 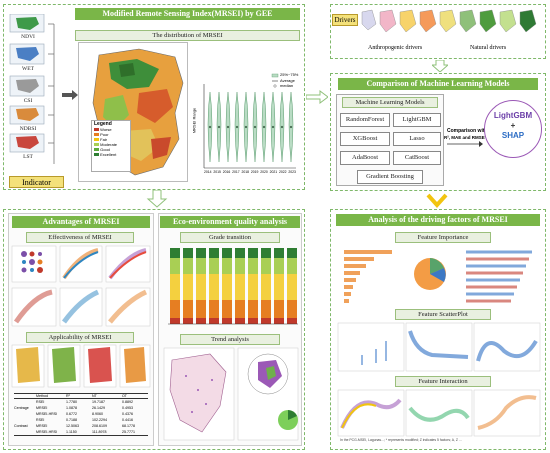 I want to click on winner-shap: SHAP, so click(x=513, y=135).